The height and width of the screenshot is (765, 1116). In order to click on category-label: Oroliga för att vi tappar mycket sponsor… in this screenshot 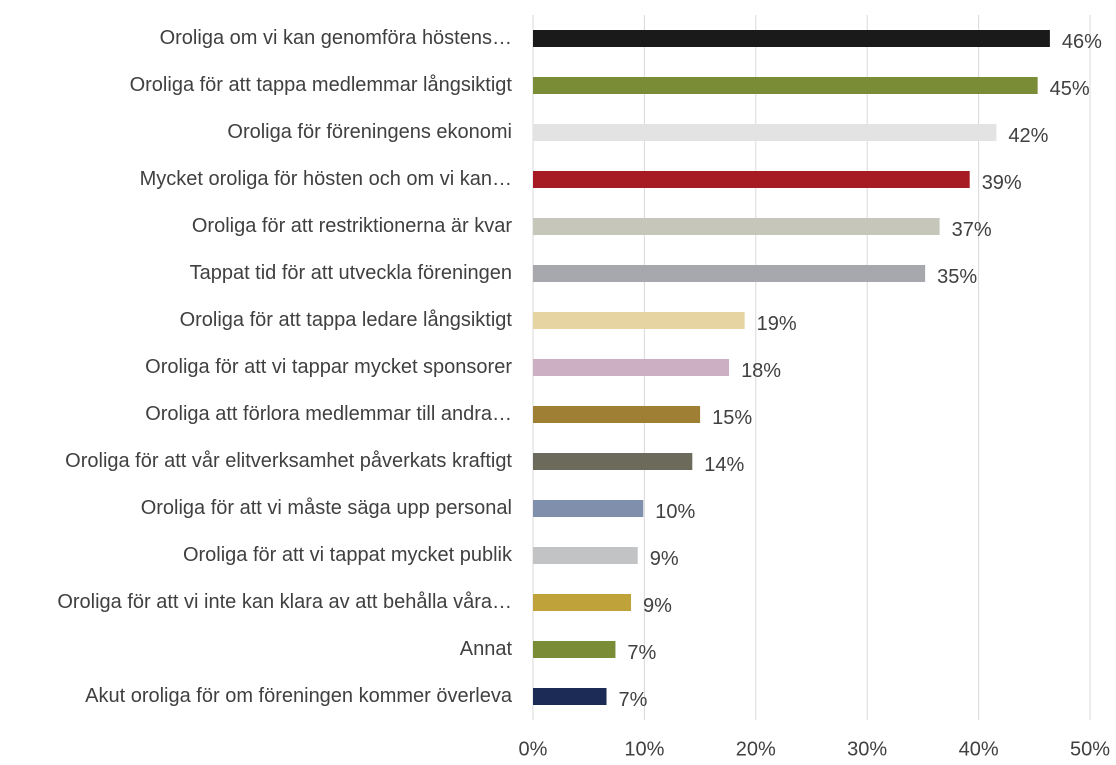, I will do `click(328, 367)`.